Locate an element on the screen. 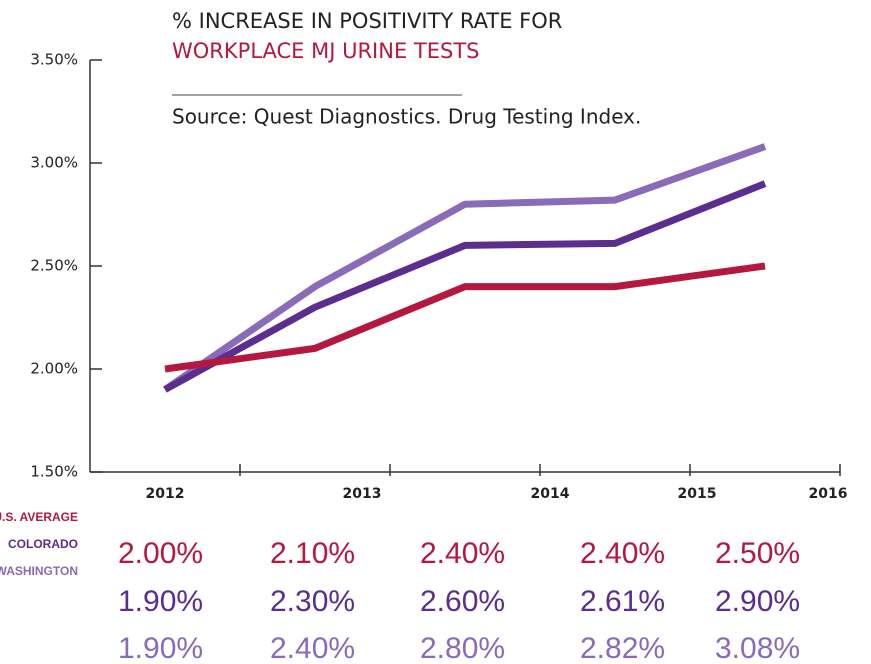 The image size is (871, 664). chart-title: % INCREASE IN POSITIVITY RATE FOR is located at coordinates (367, 21).